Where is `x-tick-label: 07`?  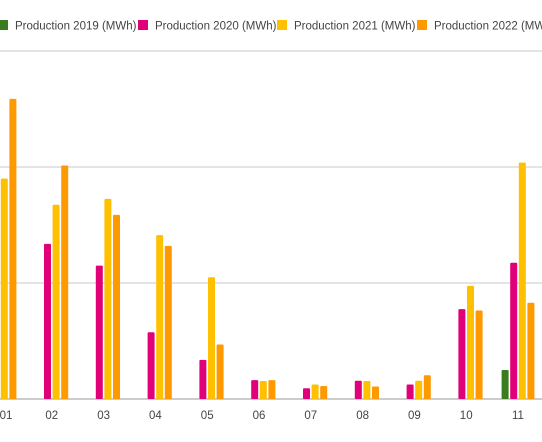 x-tick-label: 07 is located at coordinates (310, 416).